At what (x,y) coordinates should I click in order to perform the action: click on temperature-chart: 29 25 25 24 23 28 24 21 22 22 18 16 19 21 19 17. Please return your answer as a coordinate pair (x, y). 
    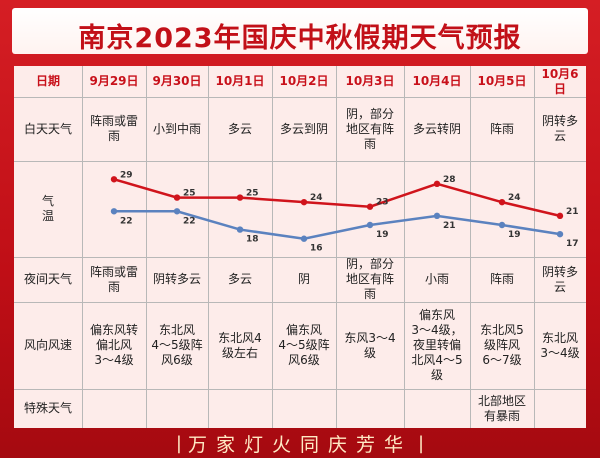
    Looking at the image, I should click on (344, 212).